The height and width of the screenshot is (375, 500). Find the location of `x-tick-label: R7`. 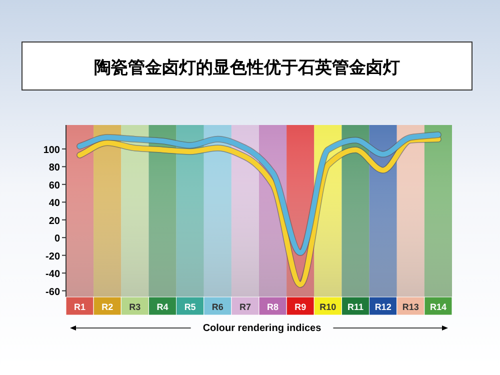

x-tick-label: R7 is located at coordinates (245, 307).